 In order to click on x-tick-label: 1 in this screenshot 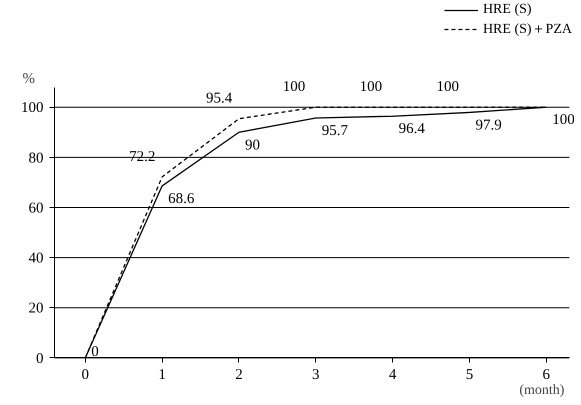, I will do `click(162, 374)`.